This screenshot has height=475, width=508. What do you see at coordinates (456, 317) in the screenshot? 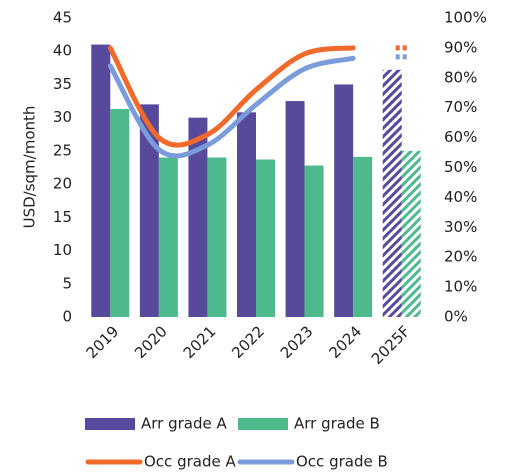
I see `y2-tick-label: 0%` at bounding box center [456, 317].